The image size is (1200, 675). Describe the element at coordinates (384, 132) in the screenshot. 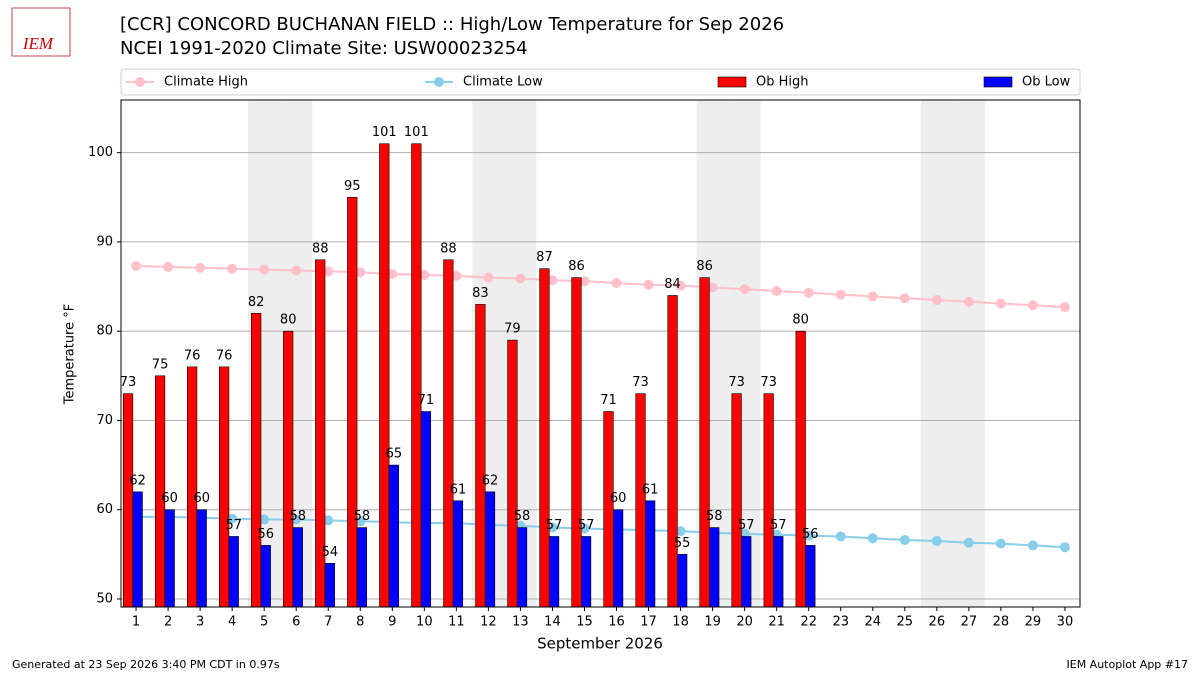

I see `data-label: 101` at that location.